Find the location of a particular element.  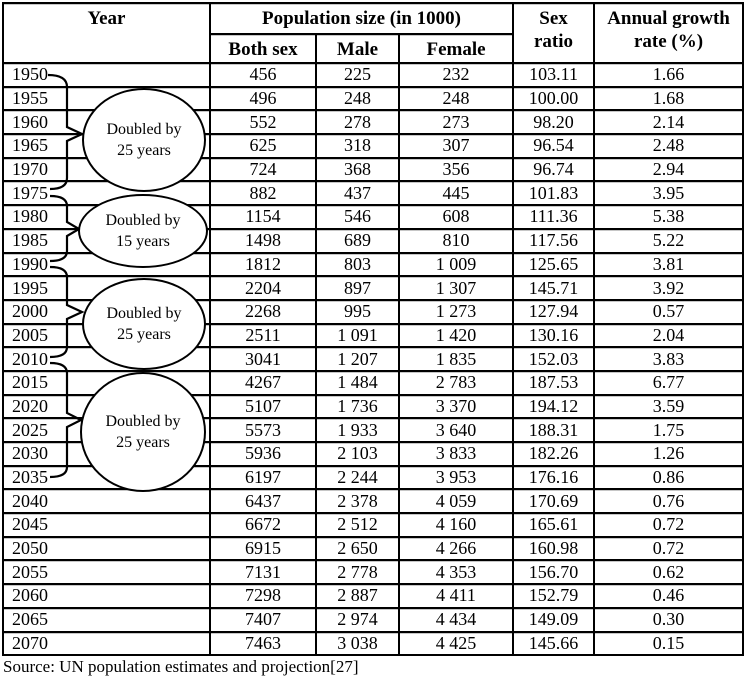

table-row: 2060 7298 2 887 4 411 152.79 0.46 is located at coordinates (373, 596).